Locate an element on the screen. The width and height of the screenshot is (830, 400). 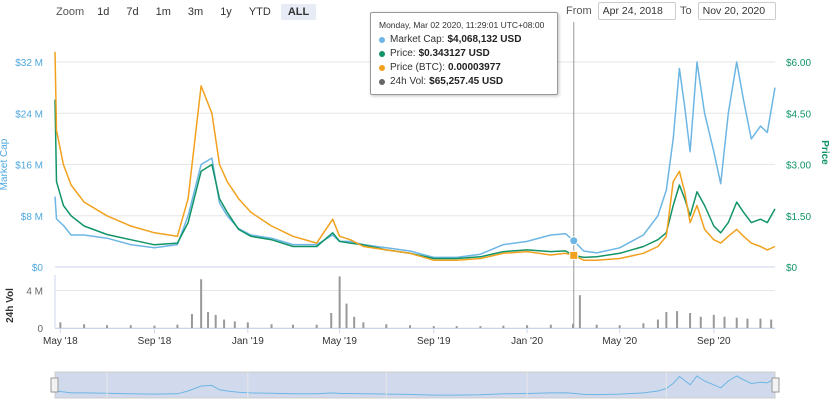
tooltip-label: Price (BTC): is located at coordinates (417, 67).